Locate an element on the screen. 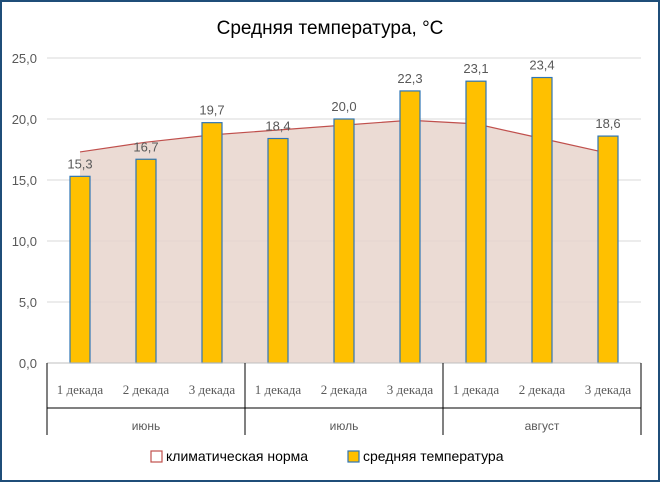 The height and width of the screenshot is (482, 660). x-group-label: июнь is located at coordinates (146, 426).